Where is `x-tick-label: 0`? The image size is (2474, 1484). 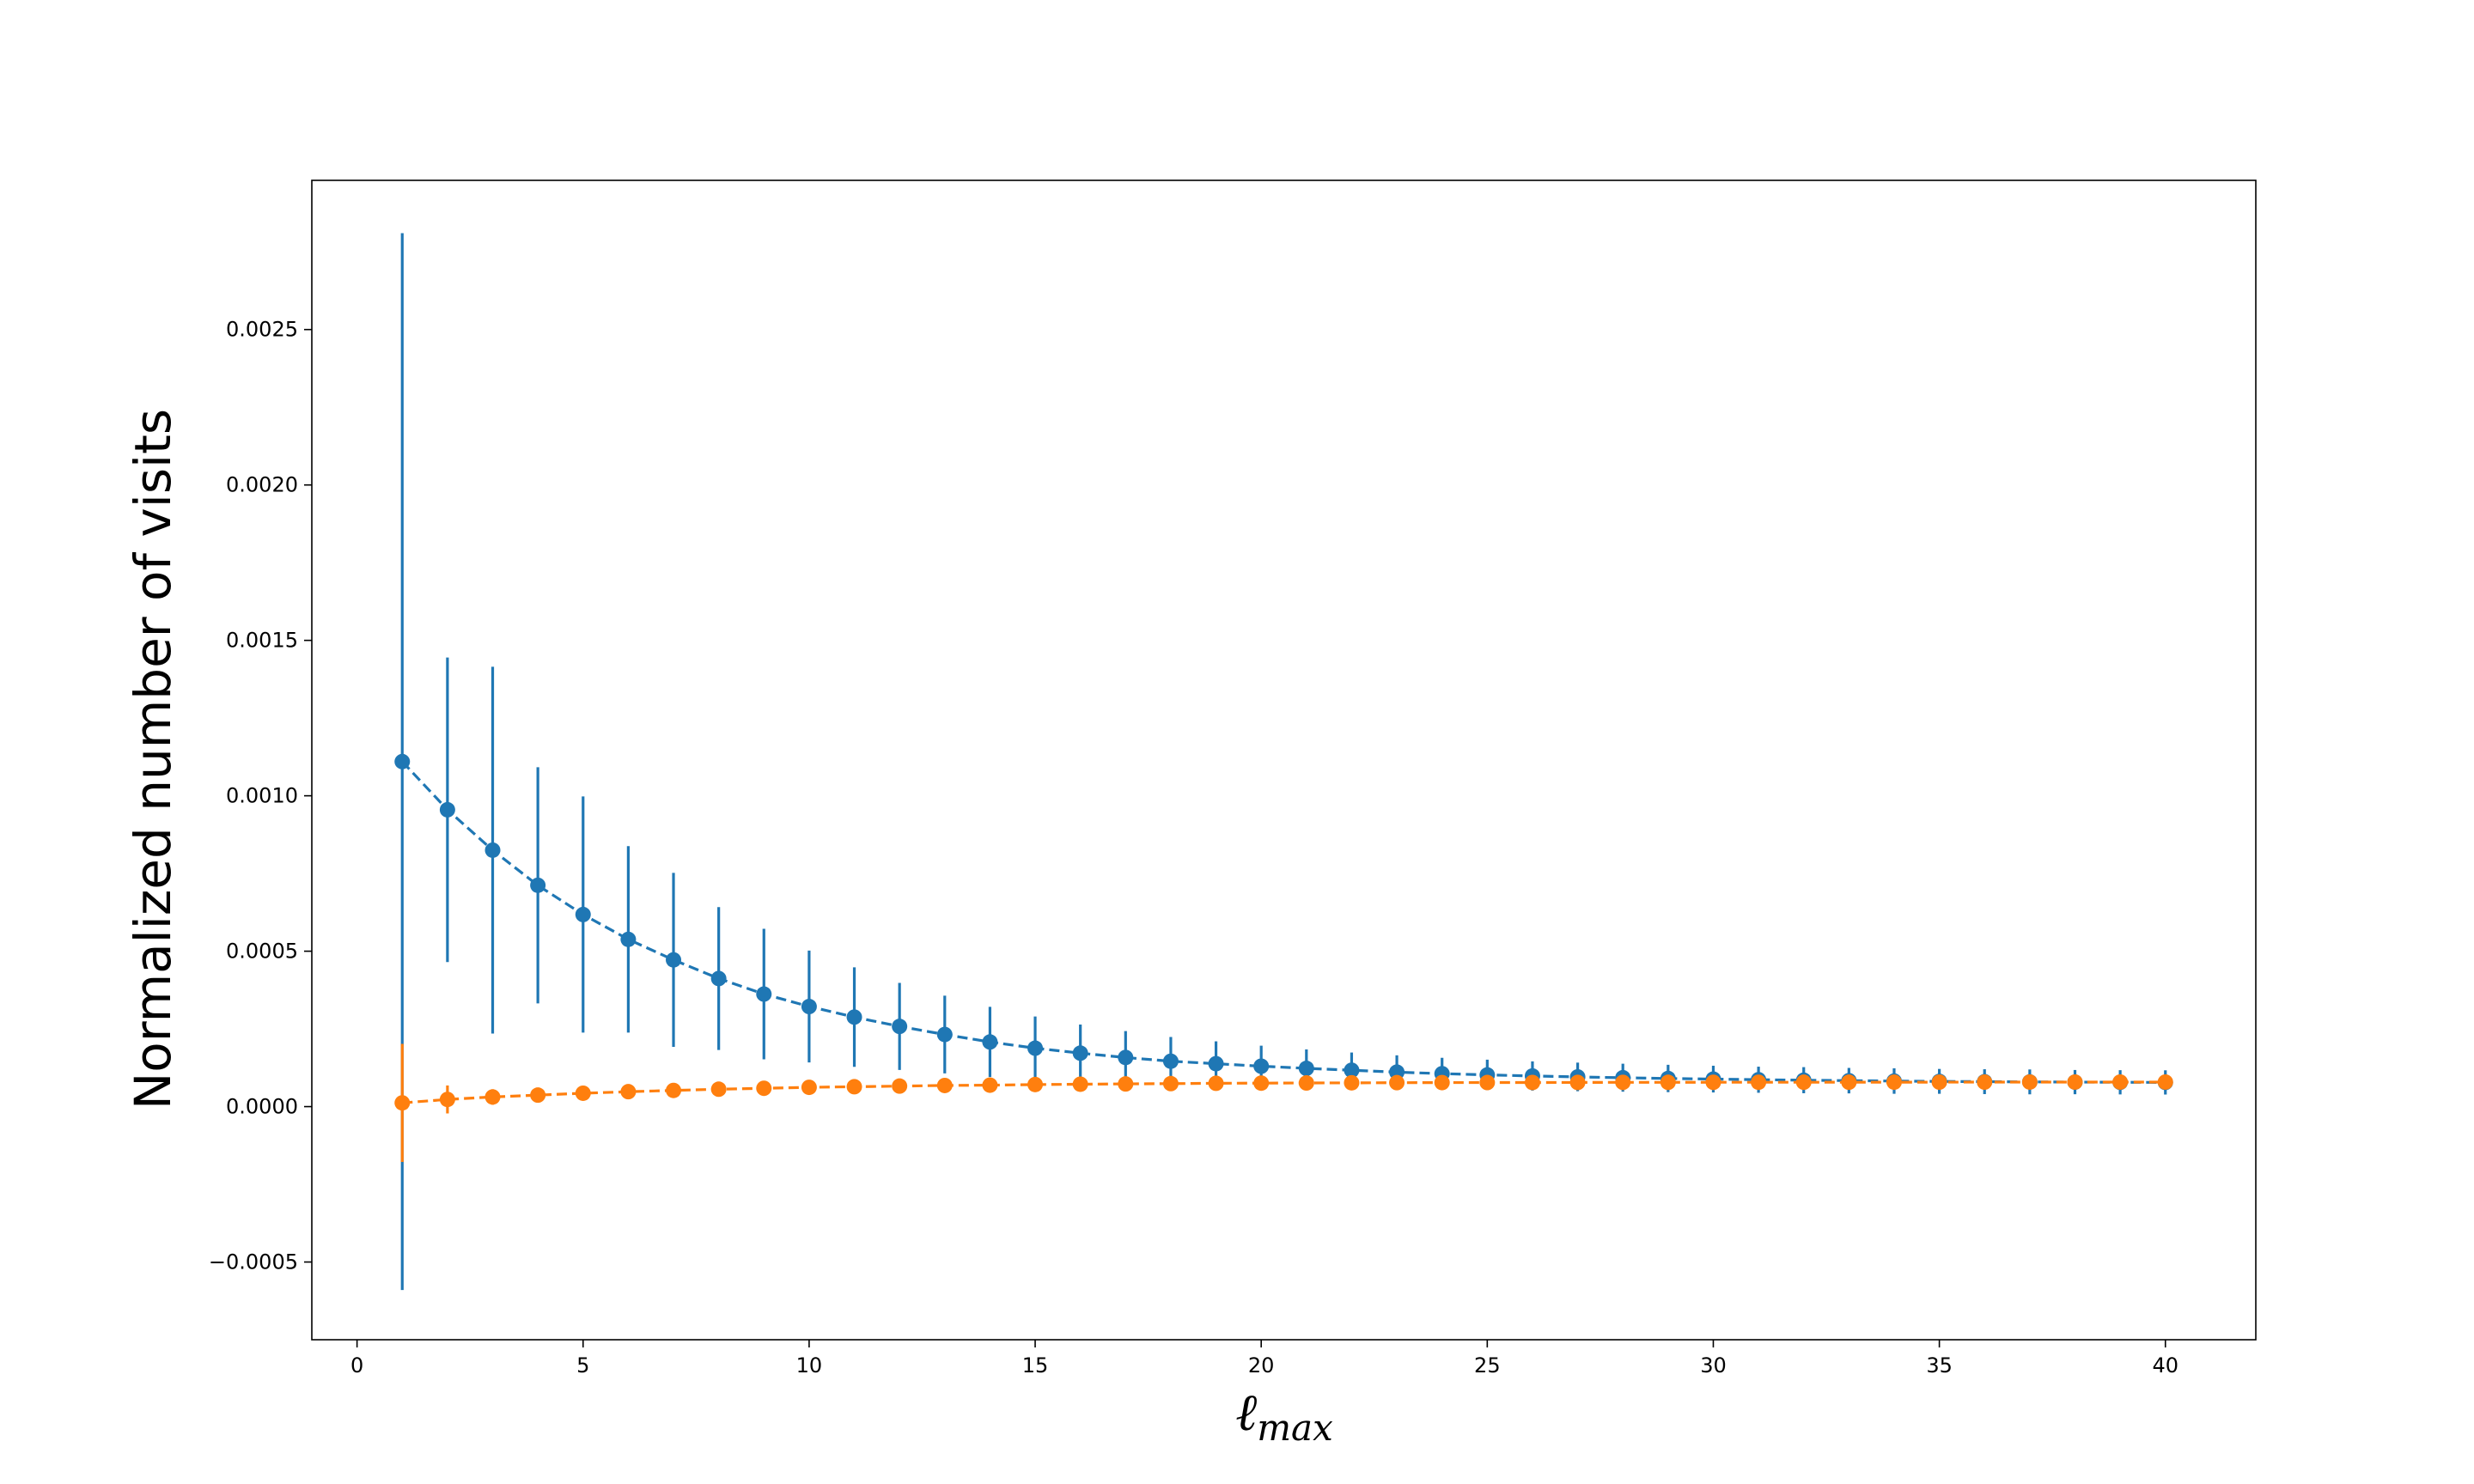
x-tick-label: 0 is located at coordinates (356, 1366).